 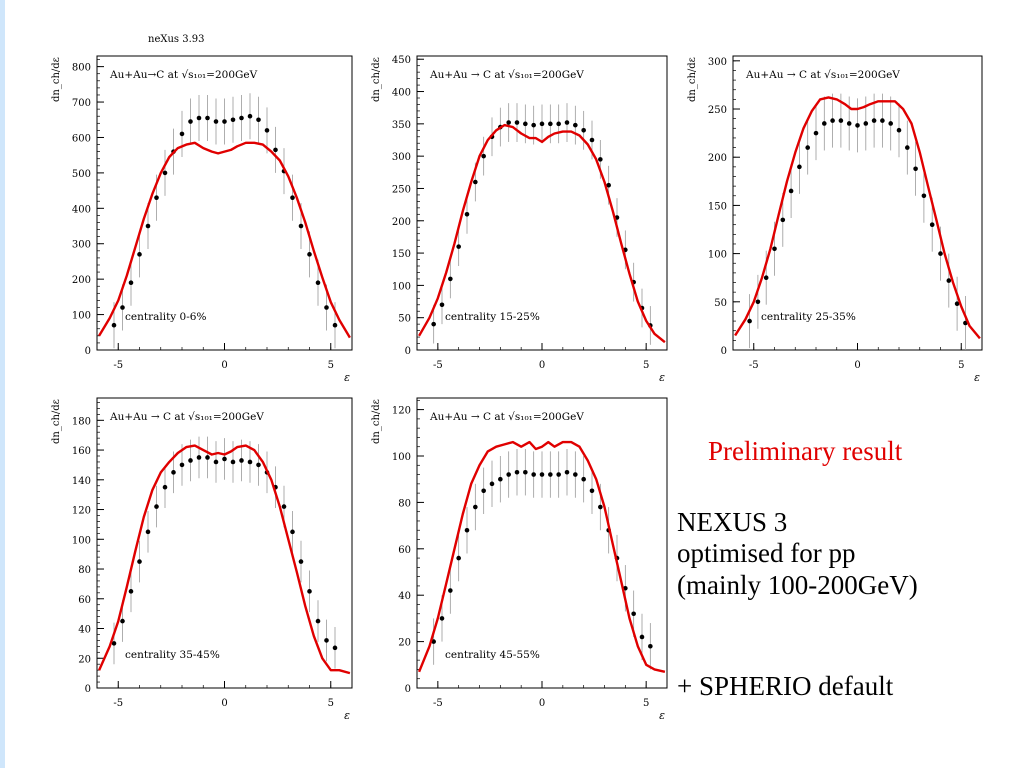 What do you see at coordinates (81, 280) in the screenshot?
I see `y-tick-label: 200` at bounding box center [81, 280].